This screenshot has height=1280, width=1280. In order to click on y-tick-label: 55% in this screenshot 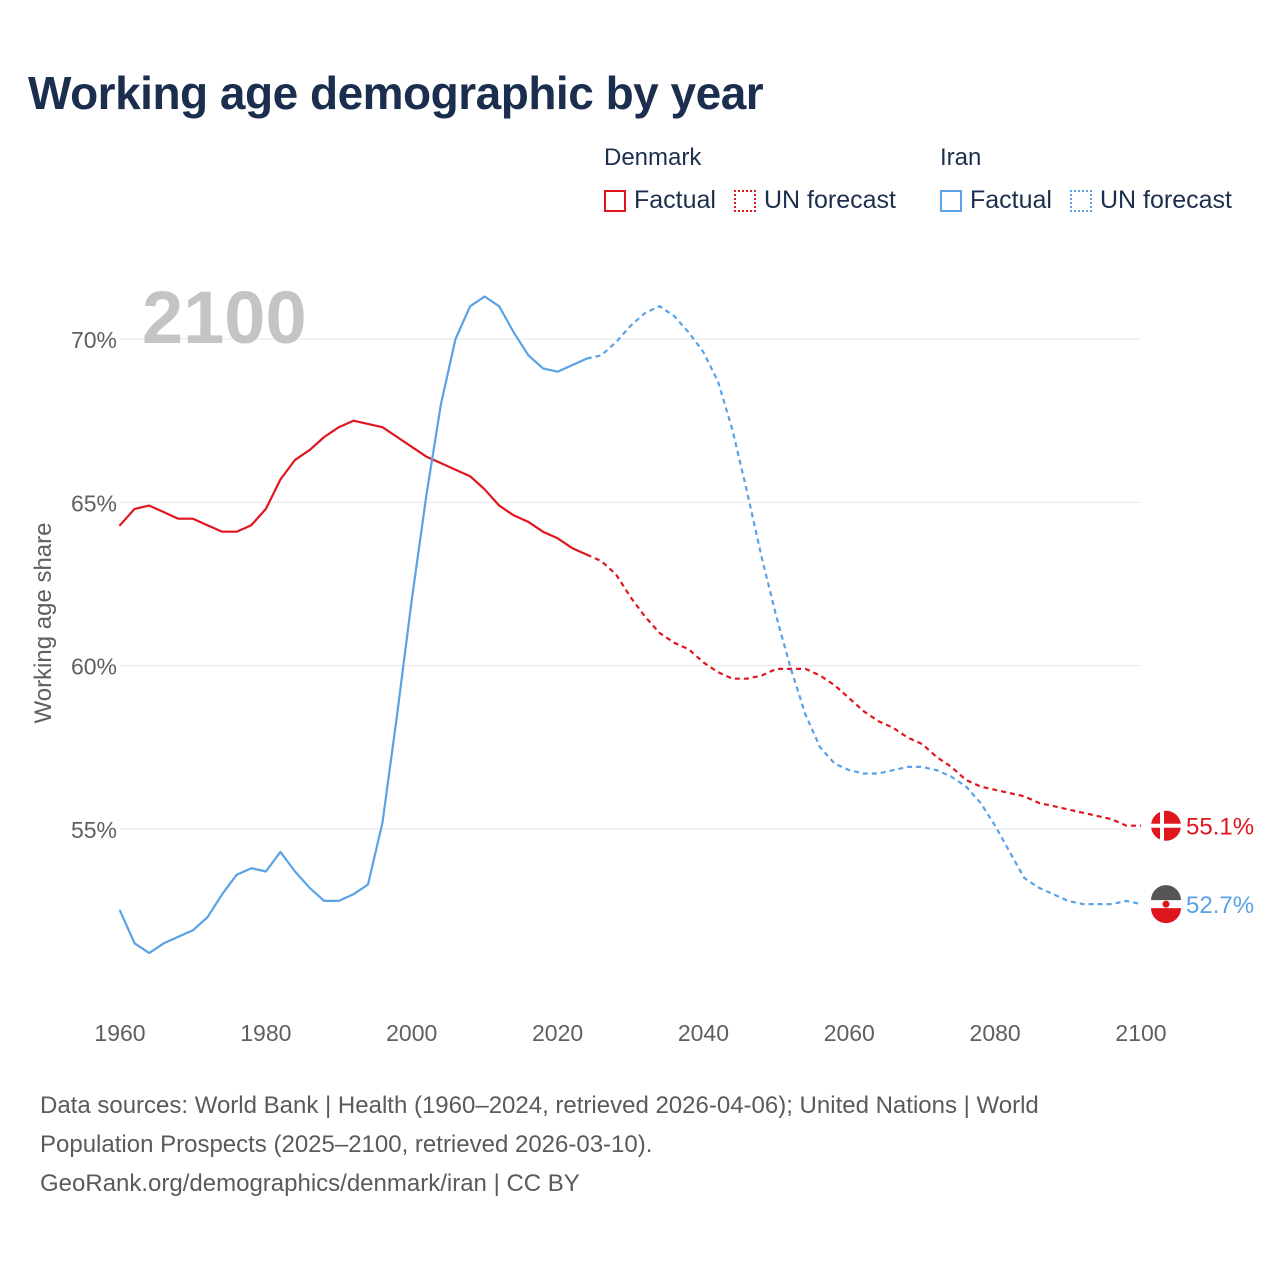, I will do `click(94, 830)`.